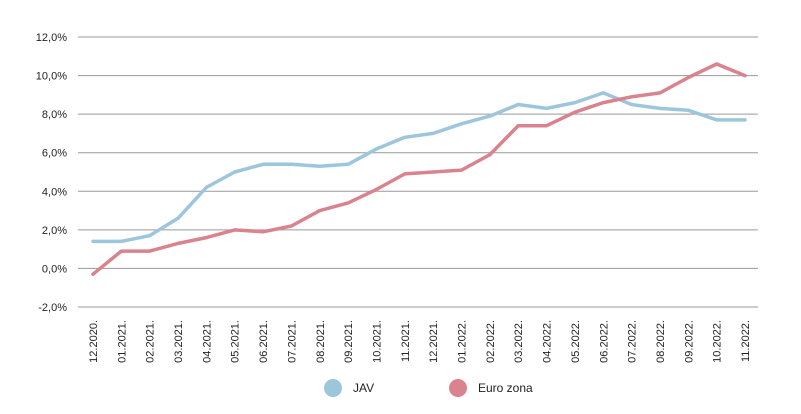 Image resolution: width=801 pixels, height=414 pixels. What do you see at coordinates (51, 77) in the screenshot?
I see `y-tick-label: 10,0%` at bounding box center [51, 77].